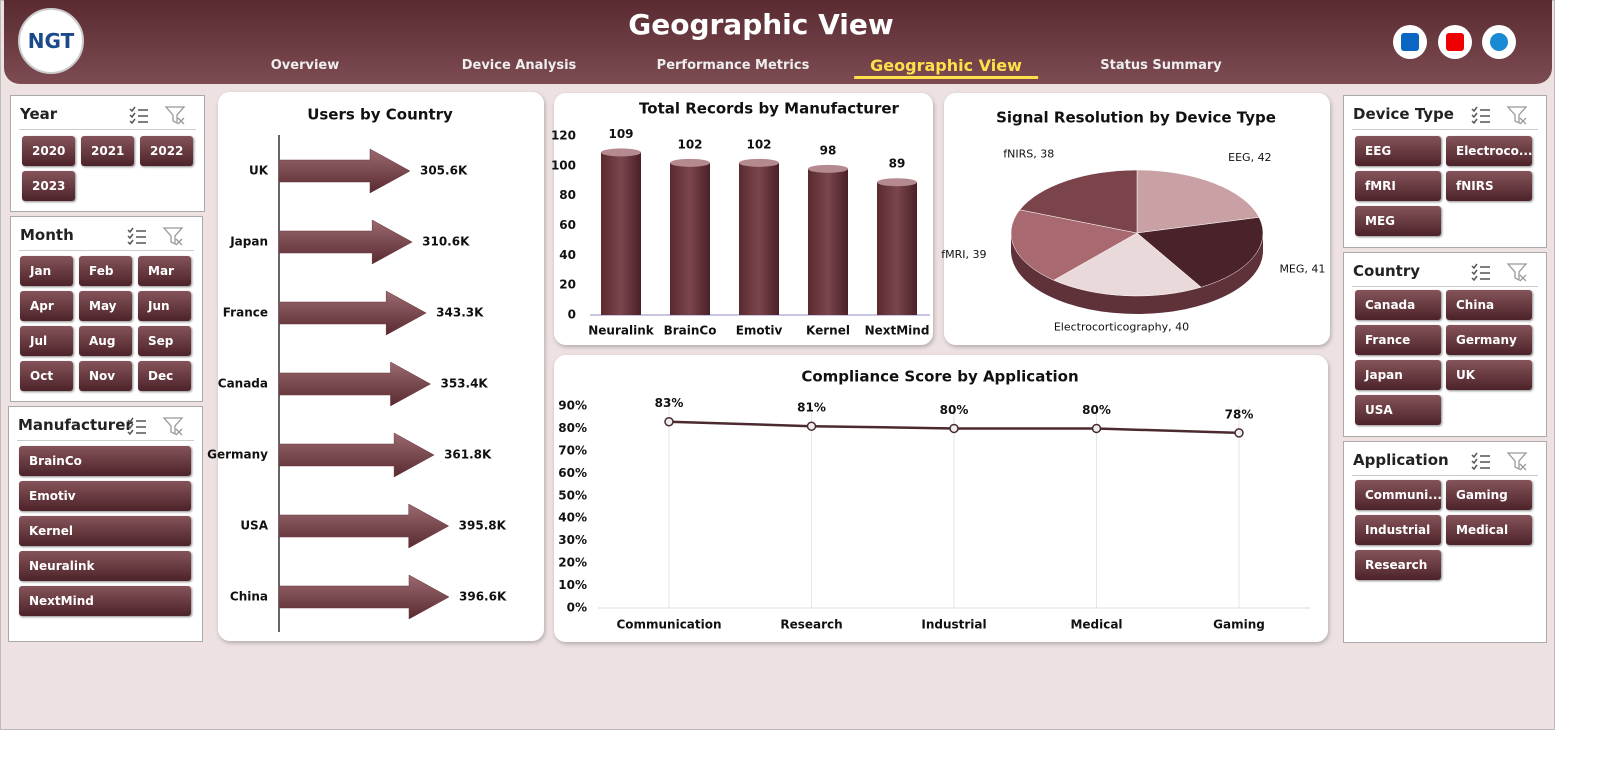 This screenshot has height=759, width=1600. What do you see at coordinates (1499, 42) in the screenshot?
I see `web-icon` at bounding box center [1499, 42].